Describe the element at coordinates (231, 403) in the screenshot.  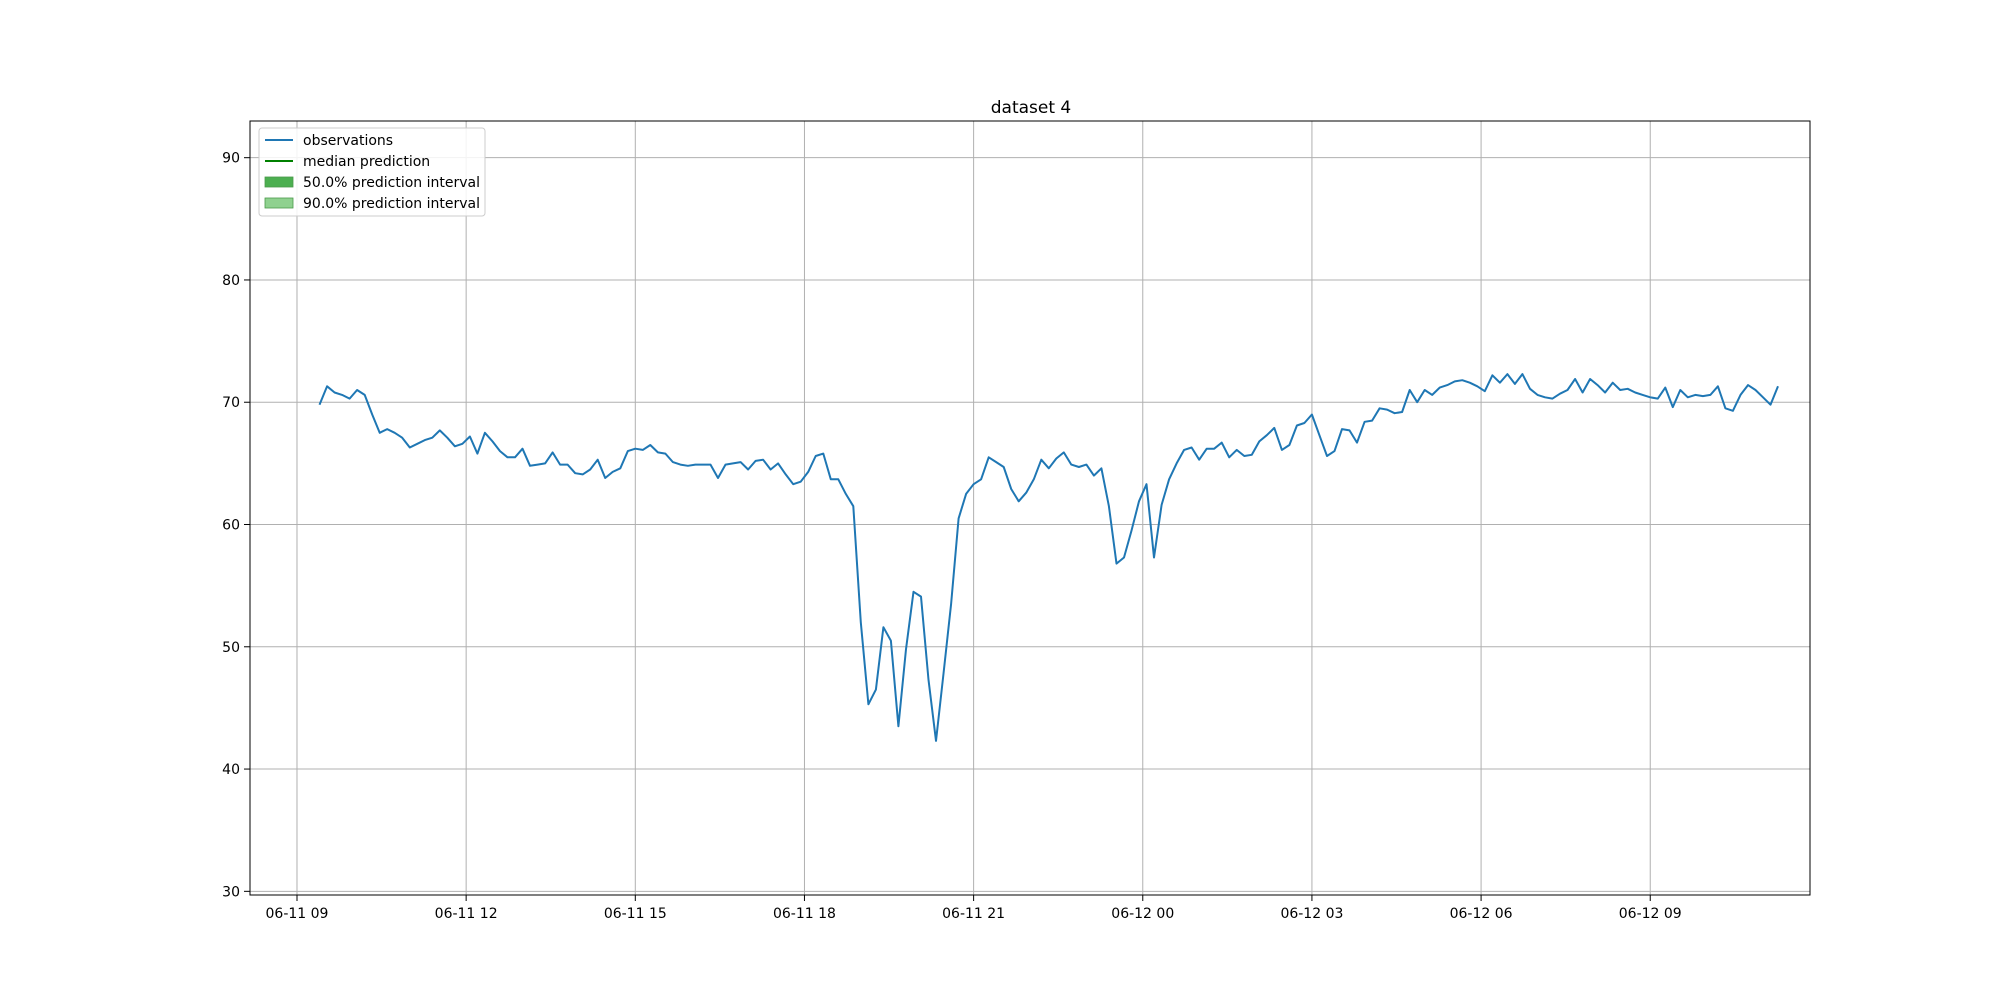
I see `y-tick-label: 70` at that location.